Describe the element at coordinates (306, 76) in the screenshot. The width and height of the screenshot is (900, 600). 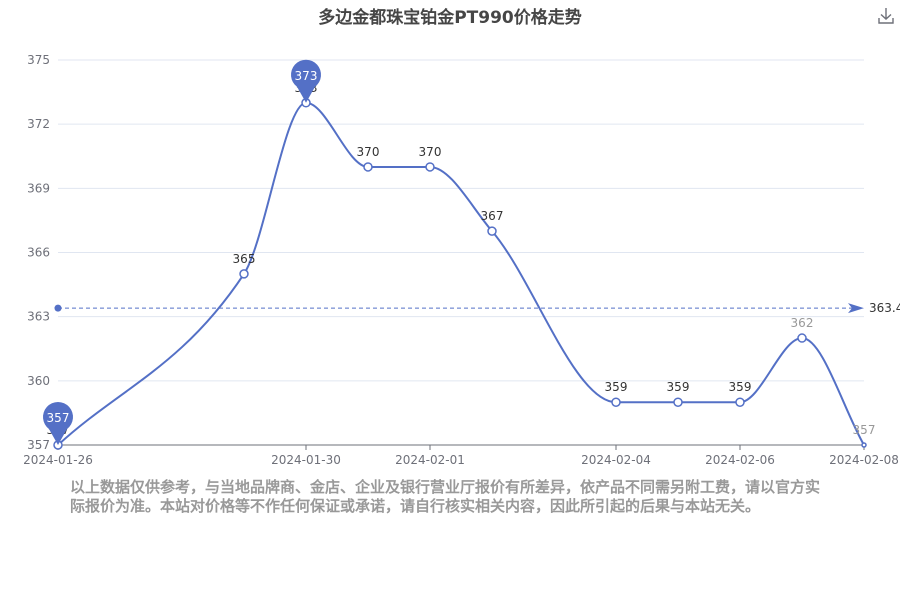
I see `mark-pin-label: 373` at that location.